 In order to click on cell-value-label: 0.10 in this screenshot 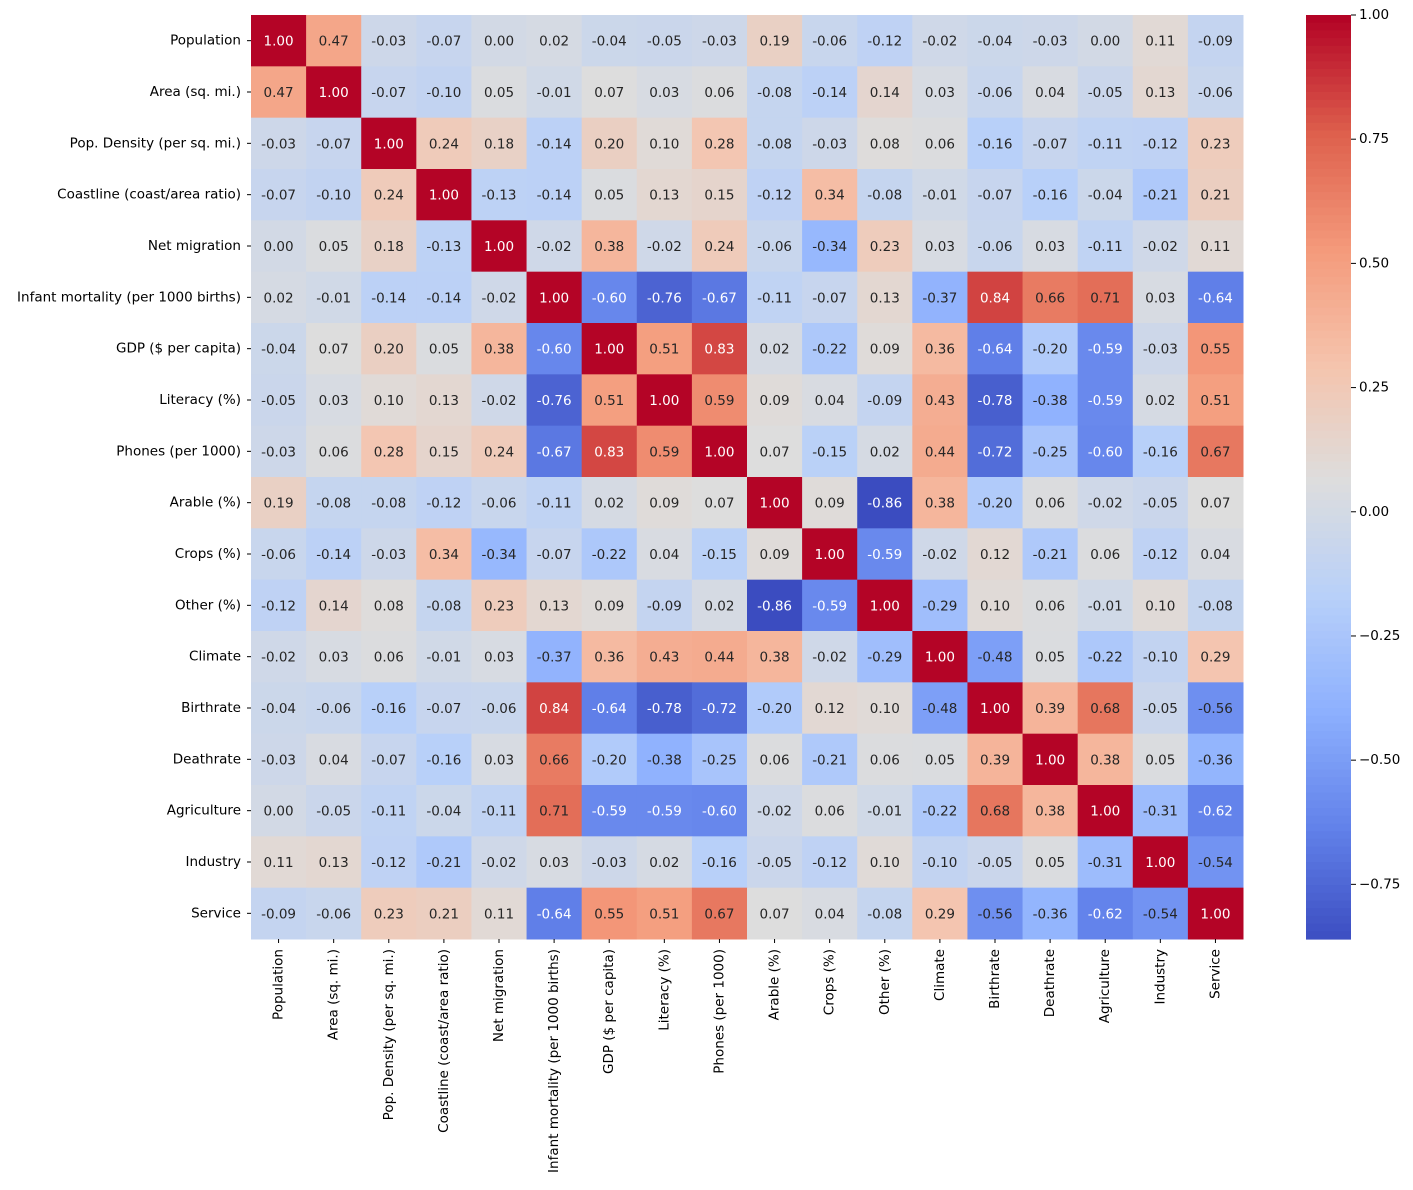, I will do `click(389, 401)`.